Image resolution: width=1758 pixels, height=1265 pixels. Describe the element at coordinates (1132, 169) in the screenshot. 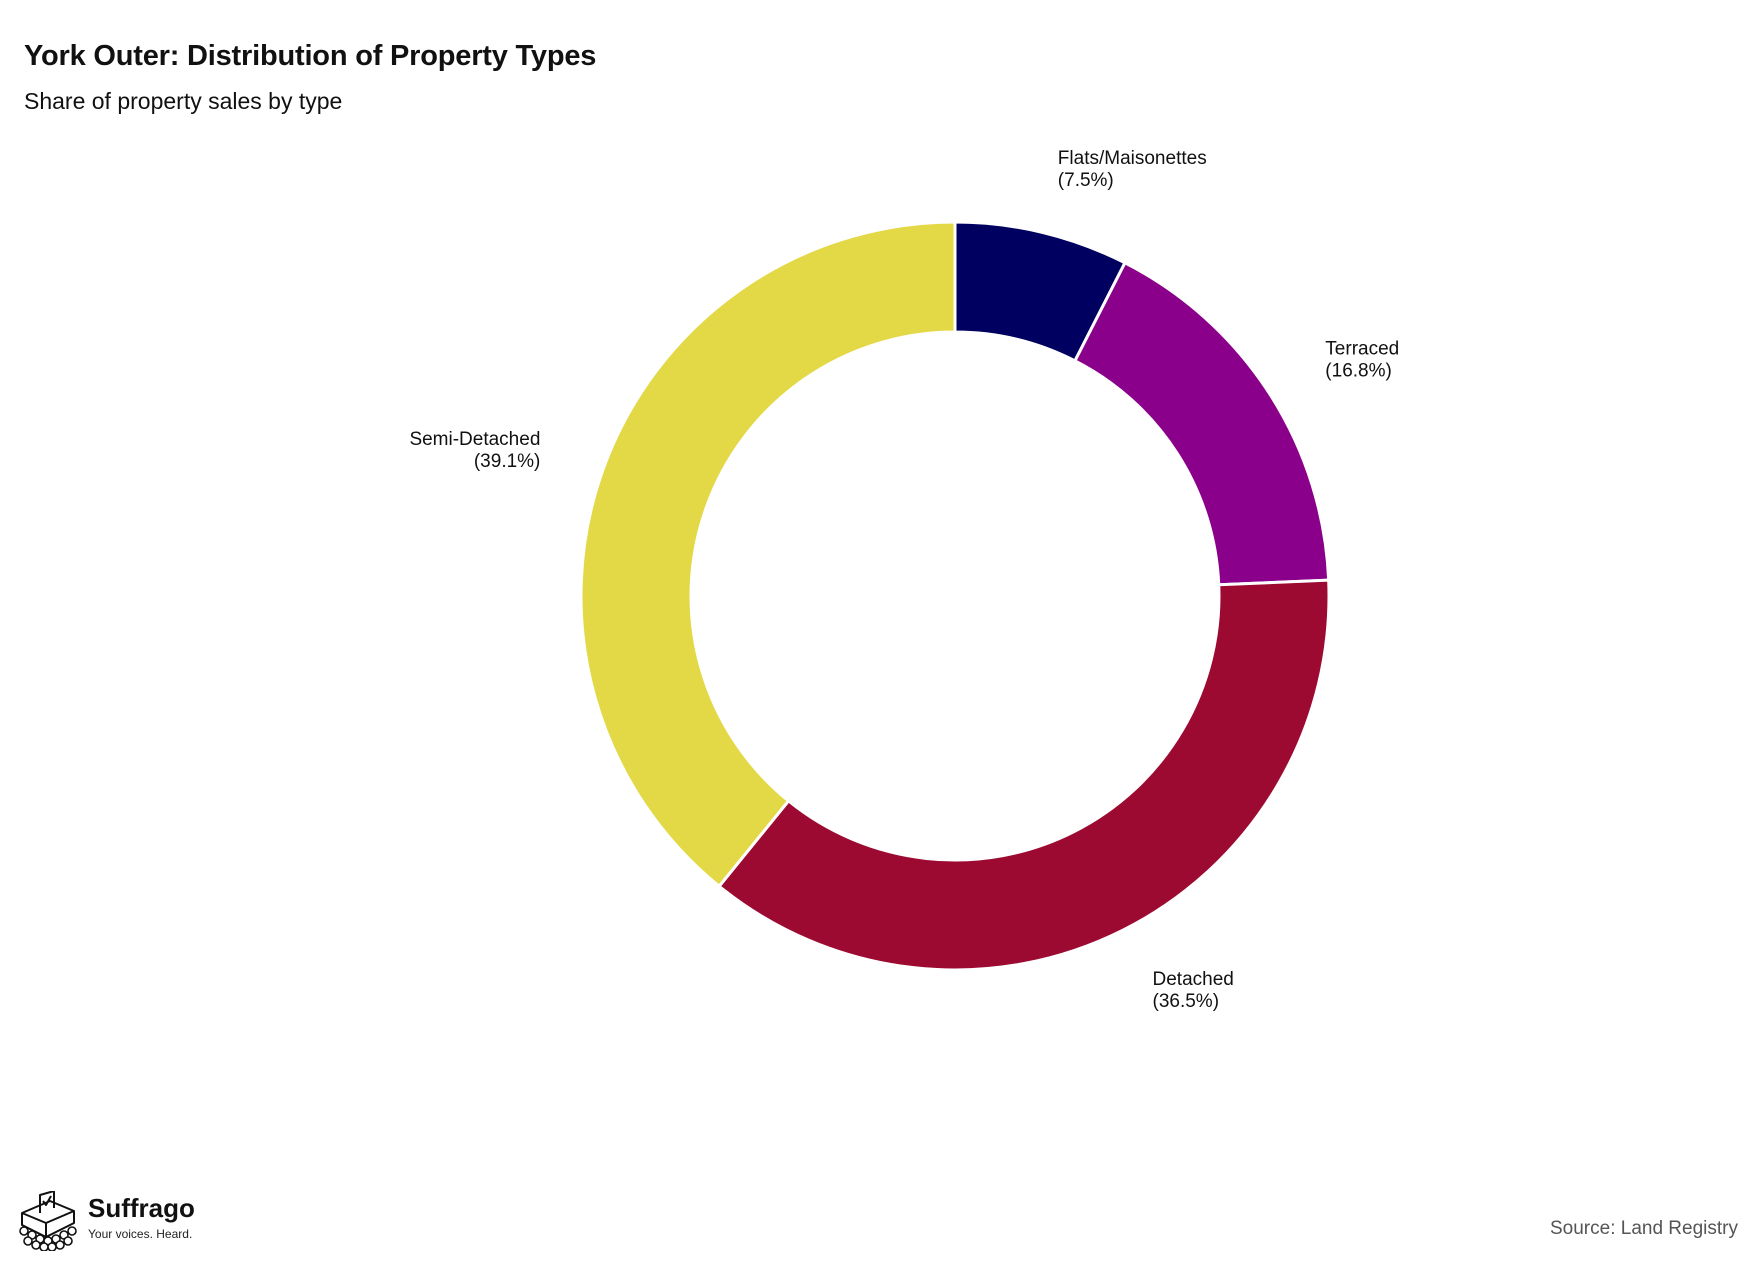

I see `slice-label-flats-maisonettes: Flats/Maisonettes (7.5%)` at that location.